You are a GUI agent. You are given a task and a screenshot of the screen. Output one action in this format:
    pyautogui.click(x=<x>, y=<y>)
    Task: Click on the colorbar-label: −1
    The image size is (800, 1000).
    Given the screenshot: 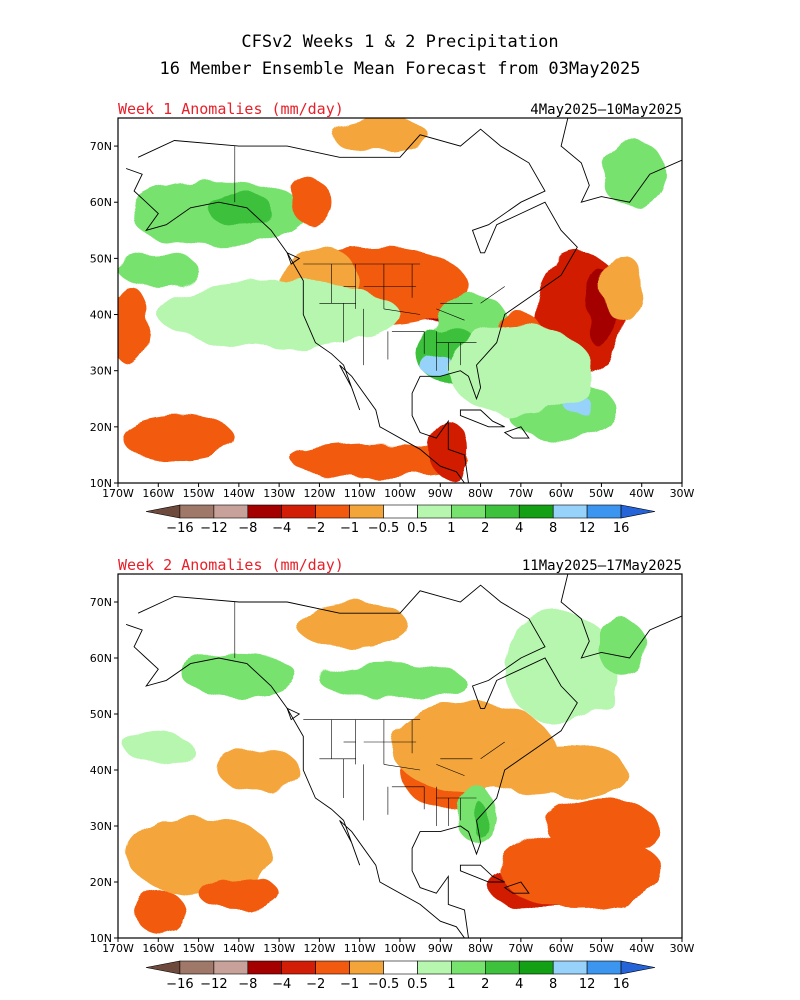 What is the action you would take?
    pyautogui.click(x=349, y=528)
    